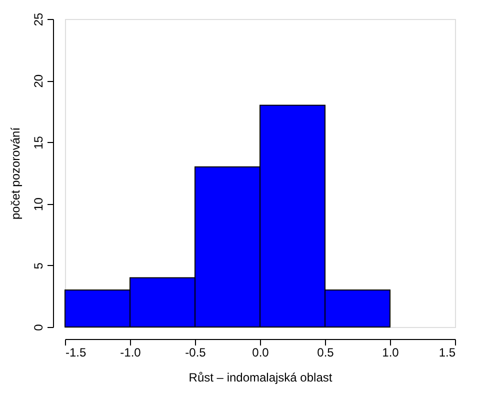 Image resolution: width=484 pixels, height=411 pixels. What do you see at coordinates (39, 204) in the screenshot?
I see `y-tick-label: 10` at bounding box center [39, 204].